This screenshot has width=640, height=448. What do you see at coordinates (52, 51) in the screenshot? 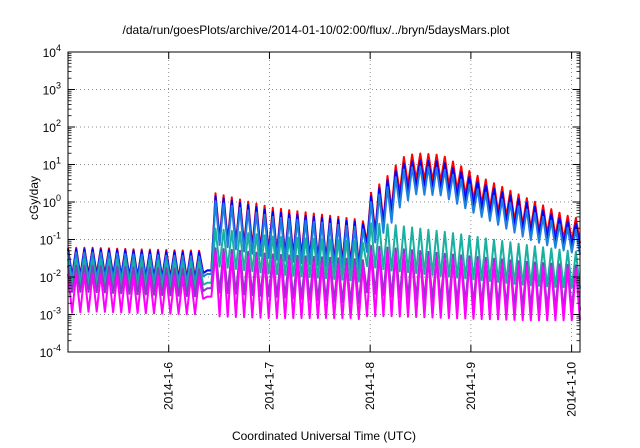
I see `y-tick-label: 10⁴` at bounding box center [52, 51].